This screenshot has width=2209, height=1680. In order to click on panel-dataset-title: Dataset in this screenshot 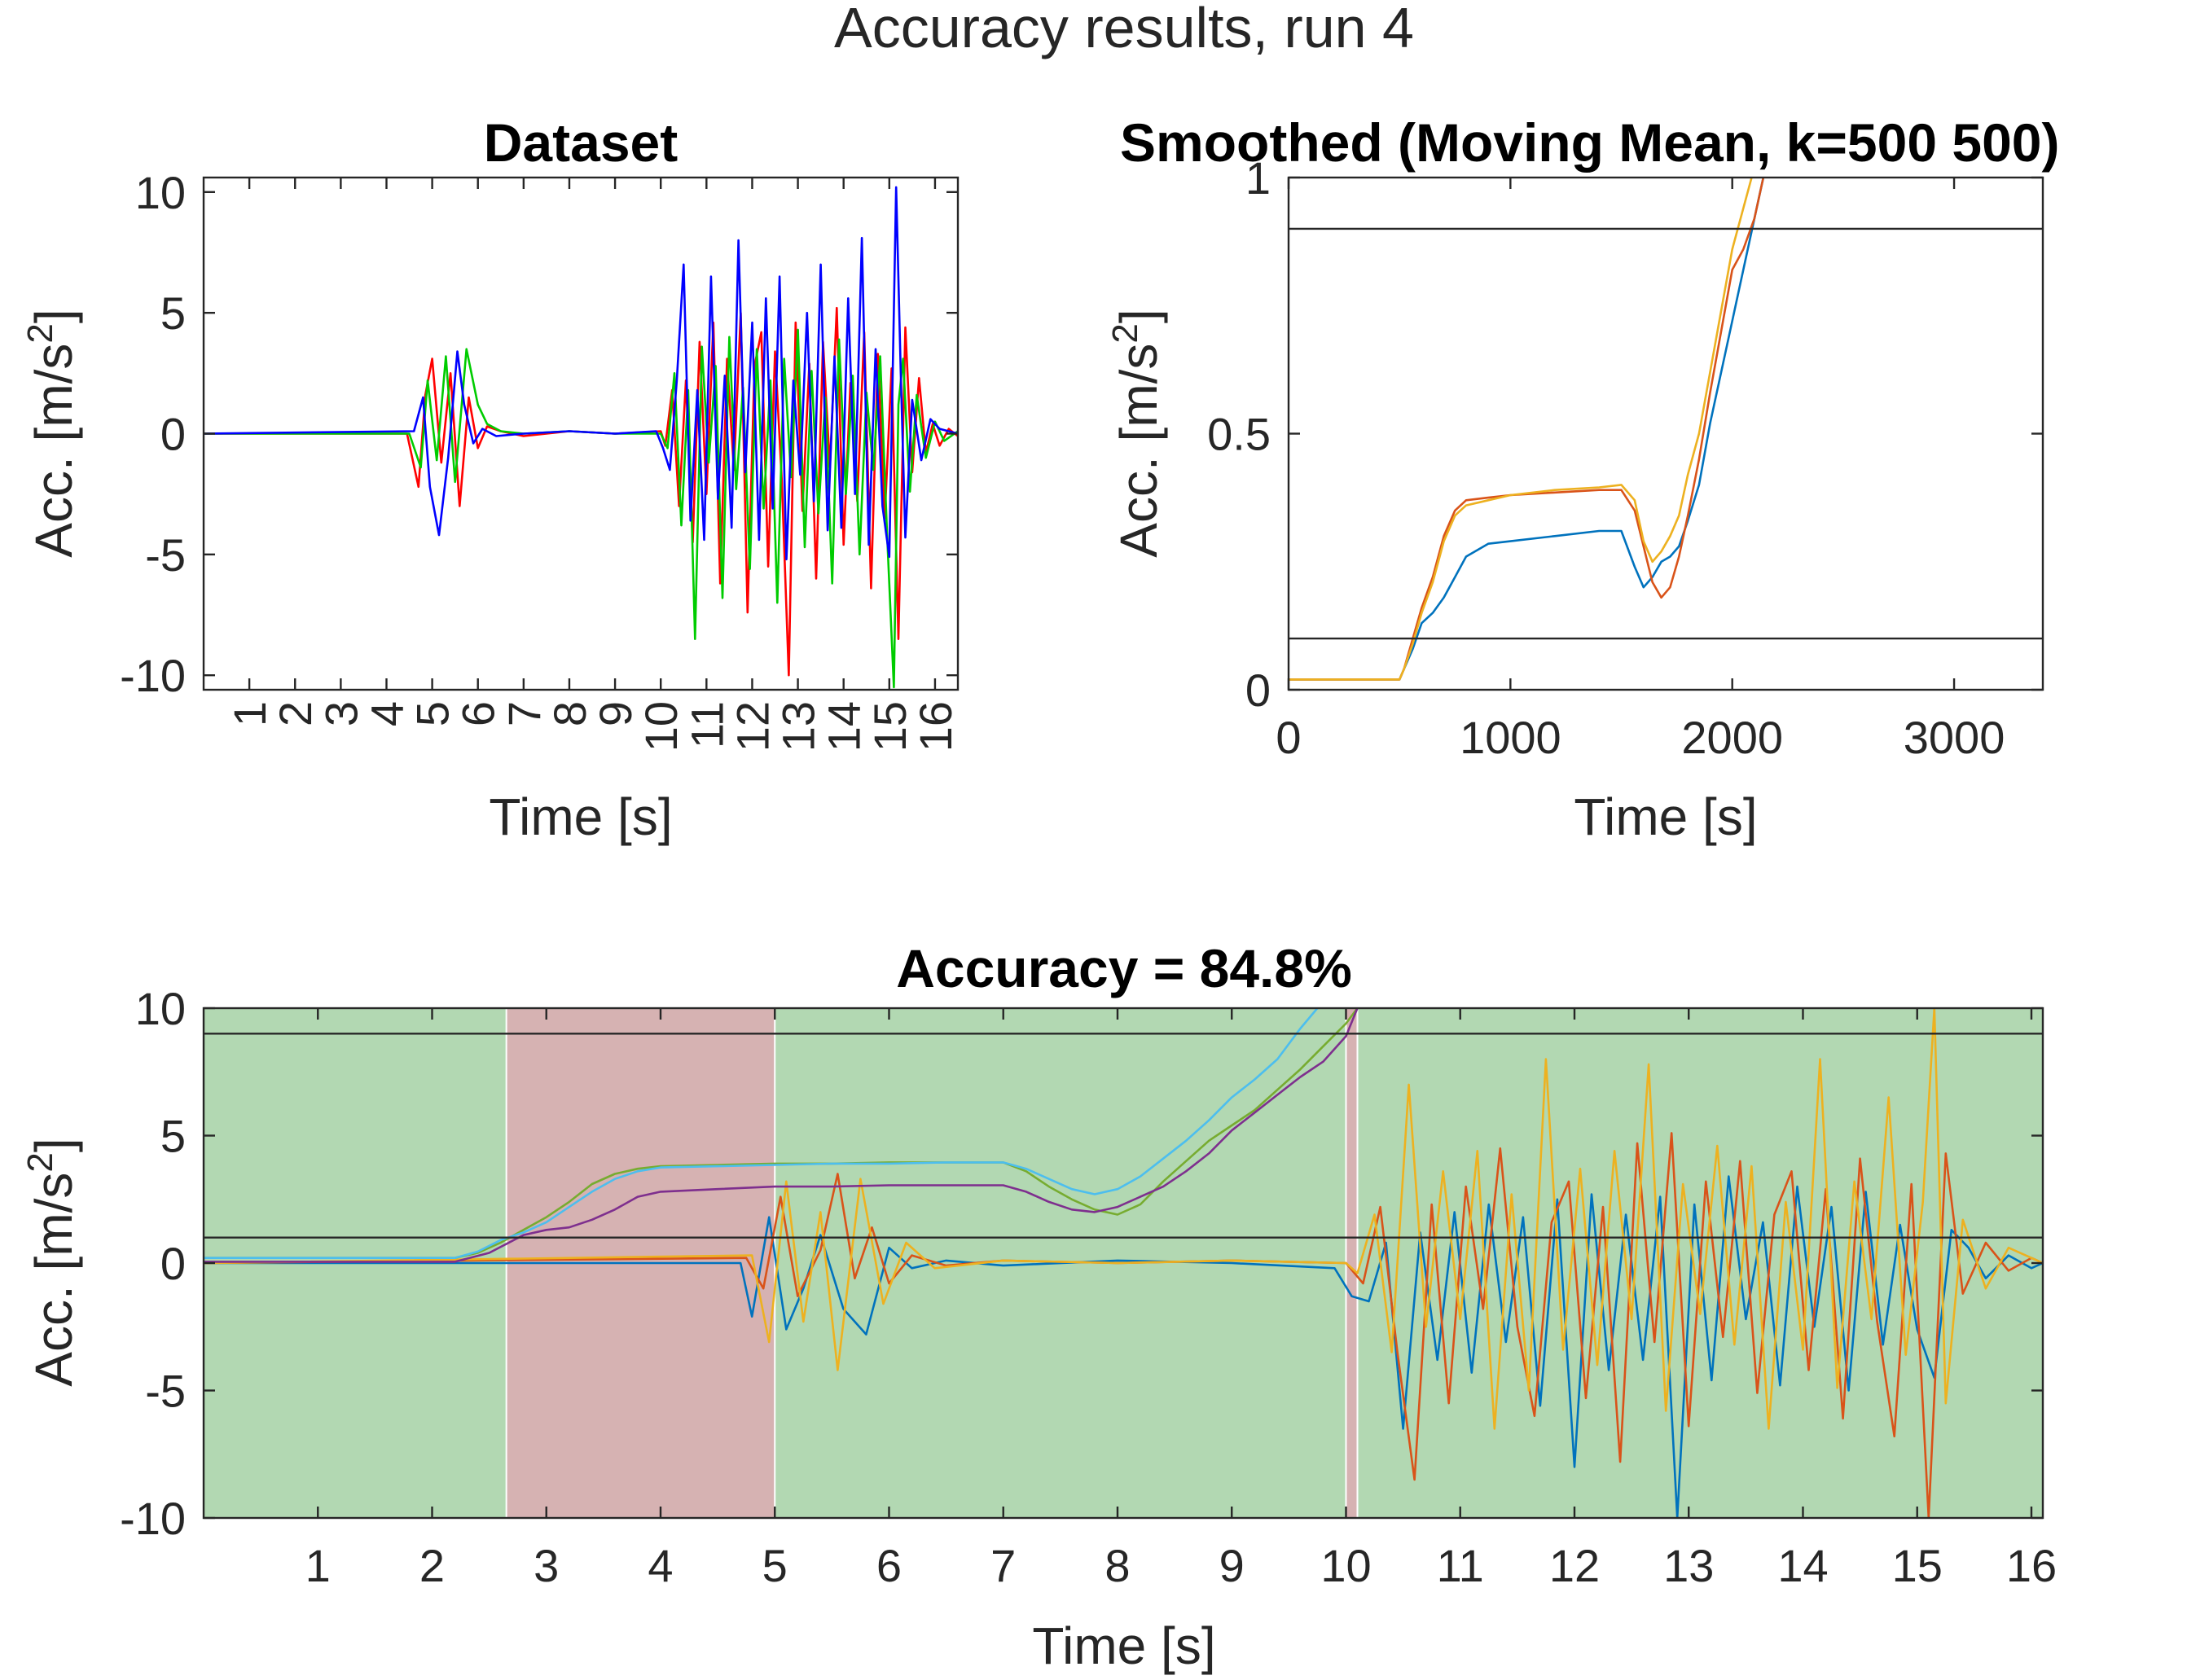, I will do `click(581, 143)`.